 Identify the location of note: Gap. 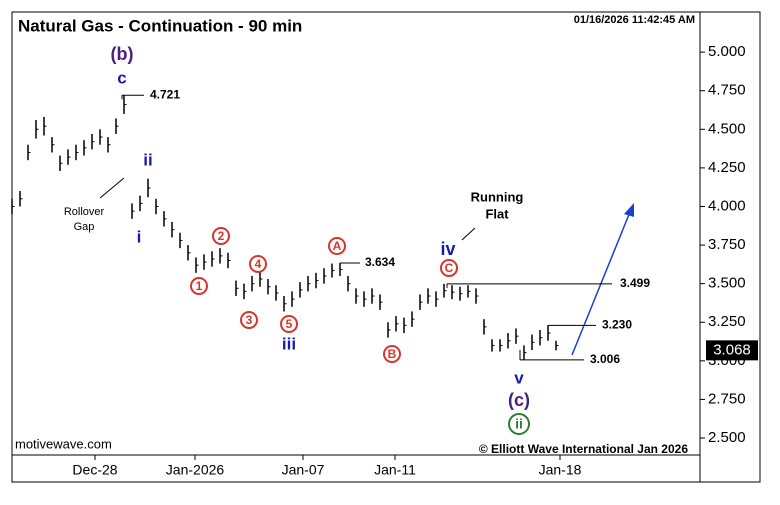
(84, 227).